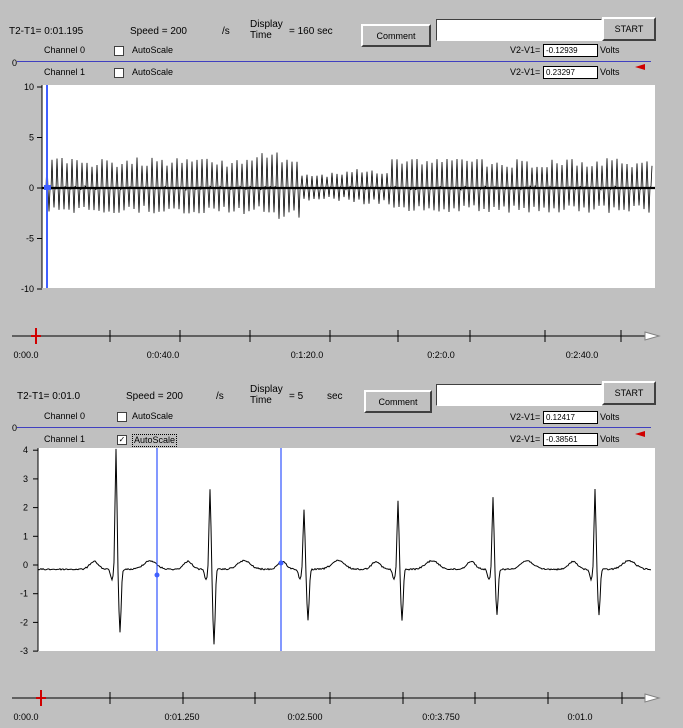 This screenshot has width=683, height=728. Describe the element at coordinates (335, 396) in the screenshot. I see `display-time-unit: sec` at that location.